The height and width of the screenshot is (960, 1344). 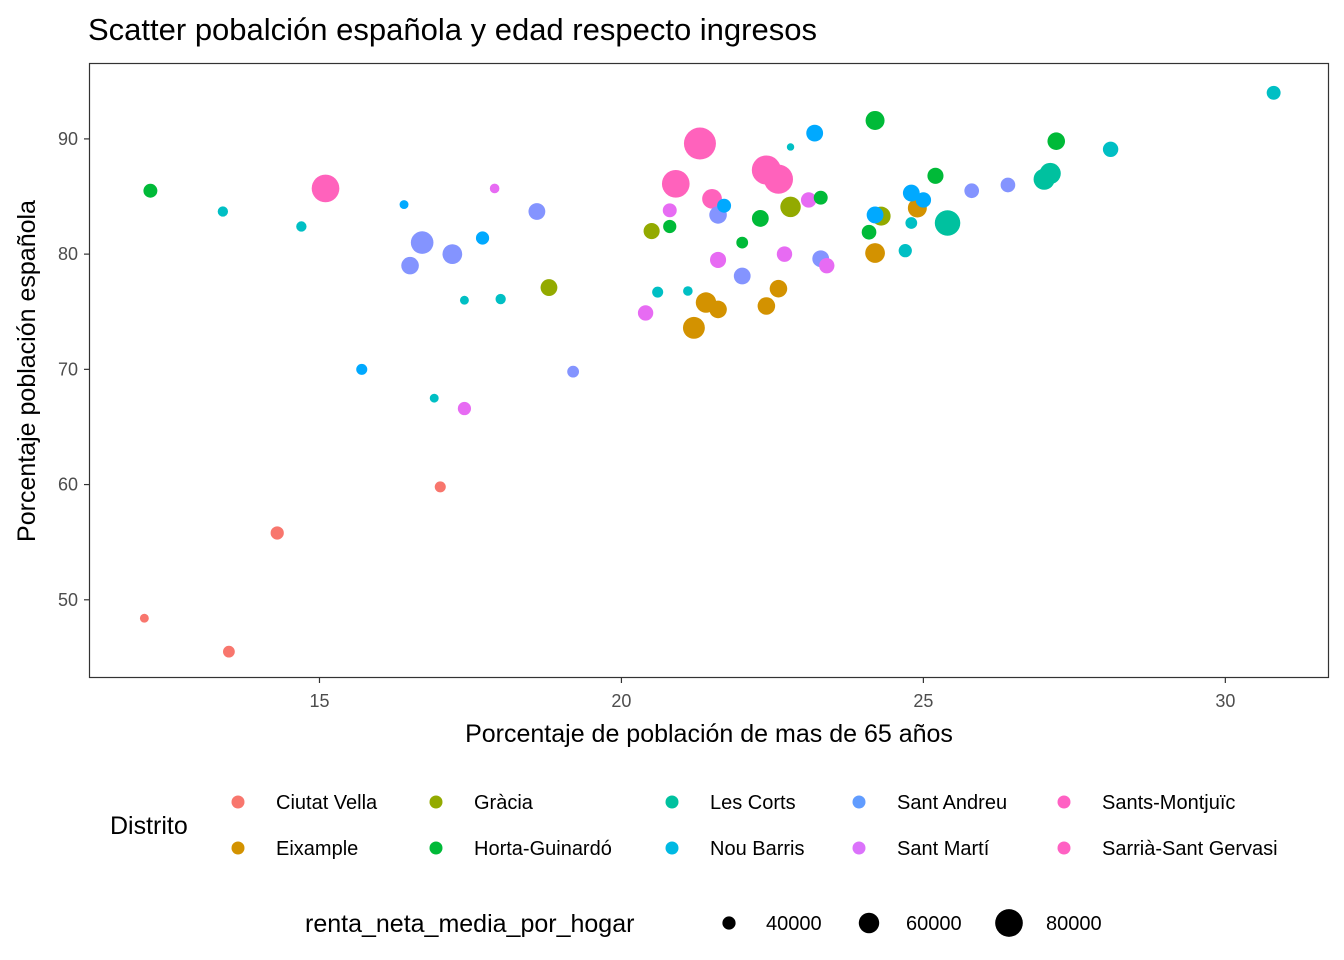 What do you see at coordinates (469, 924) in the screenshot?
I see `size-legend-title: renta_neta_media_por_hogar` at bounding box center [469, 924].